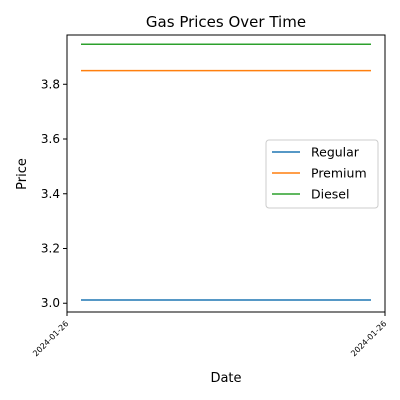 The width and height of the screenshot is (400, 400). Describe the element at coordinates (339, 173) in the screenshot. I see `legend-entry: Premium` at that location.